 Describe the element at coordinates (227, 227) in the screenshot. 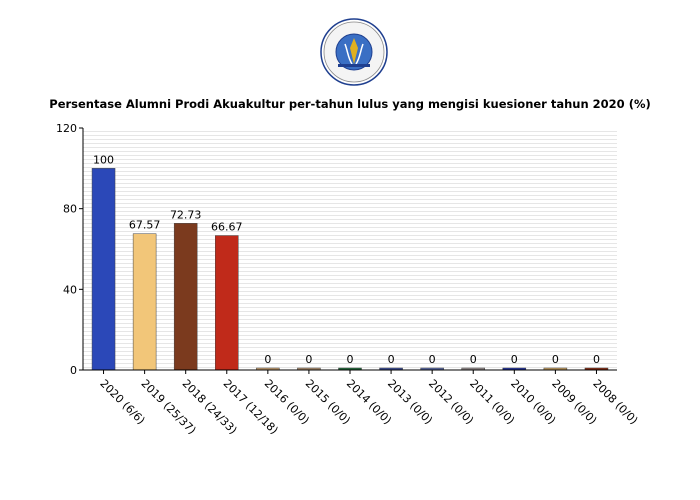

I see `bar-value-label: 66.67` at that location.